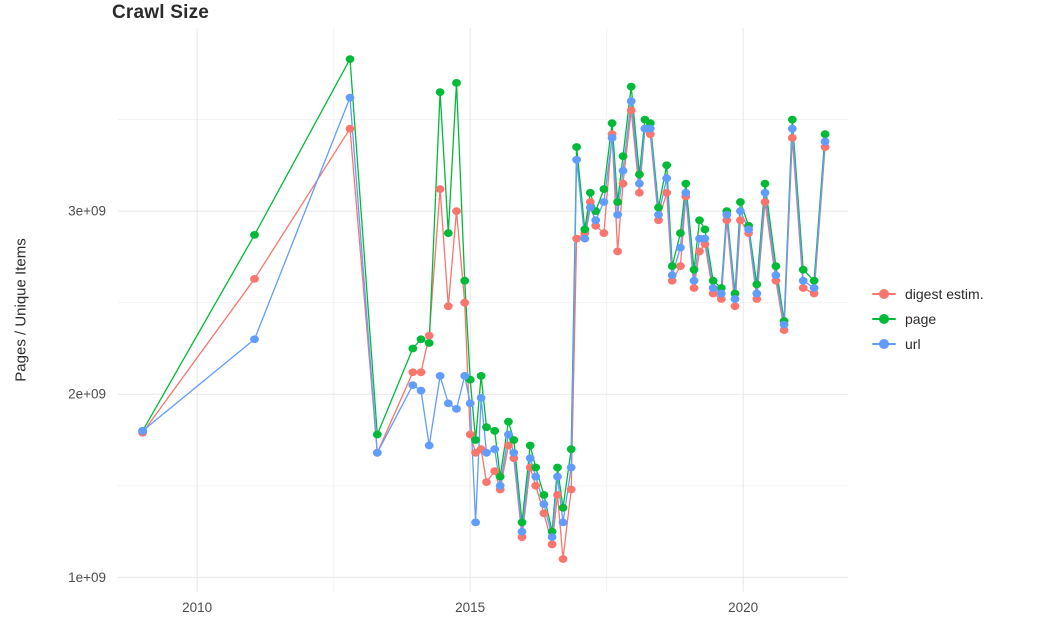 This screenshot has width=1059, height=639. I want to click on y-tick-label: 2e+09, so click(87, 394).